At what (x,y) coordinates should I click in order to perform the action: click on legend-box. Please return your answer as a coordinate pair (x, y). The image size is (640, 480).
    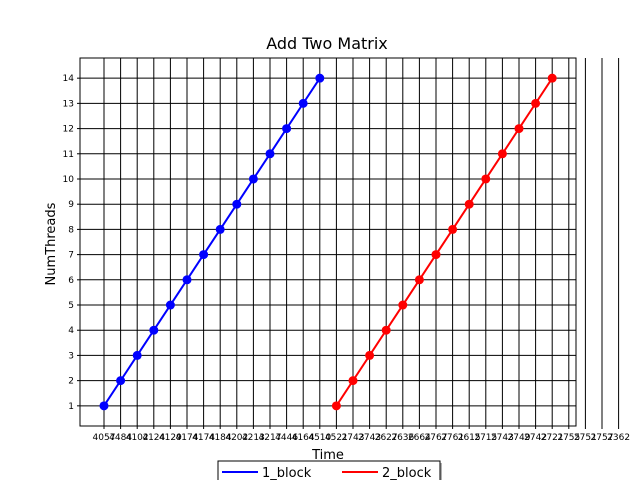
    Looking at the image, I should click on (329, 470).